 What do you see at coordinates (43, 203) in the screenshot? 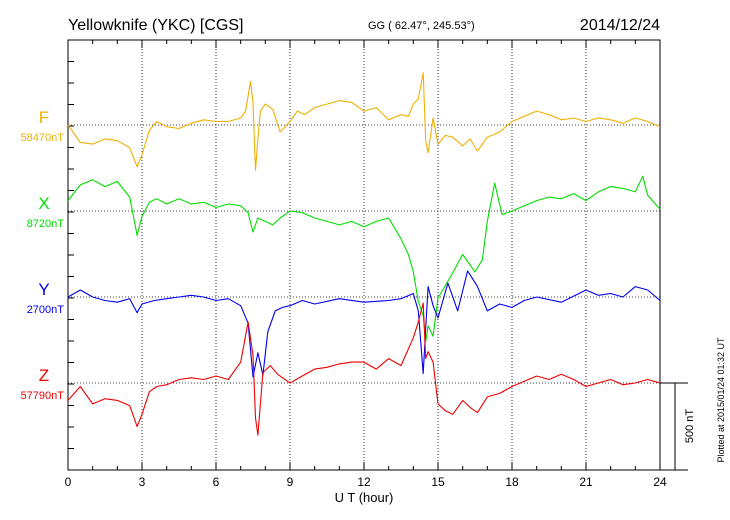
I see `series-name-x: X` at bounding box center [43, 203].